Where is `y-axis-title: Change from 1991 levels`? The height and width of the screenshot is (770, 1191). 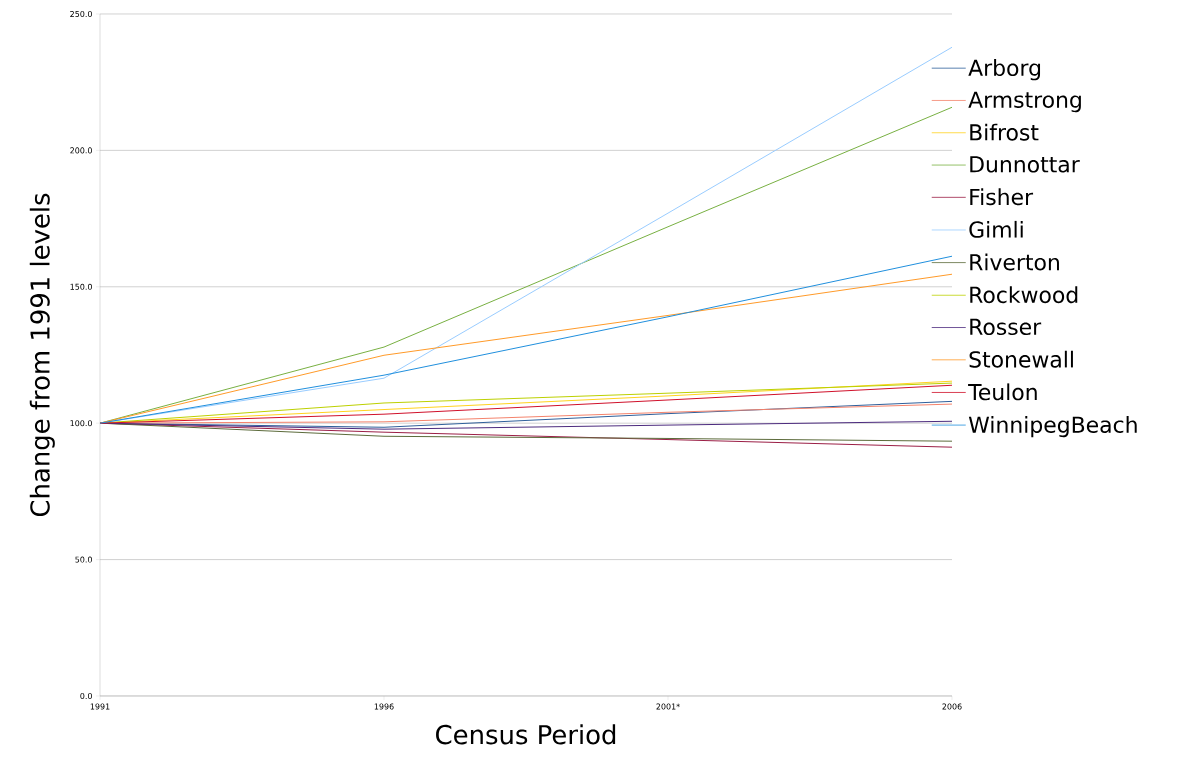
y-axis-title: Change from 1991 levels is located at coordinates (42, 355).